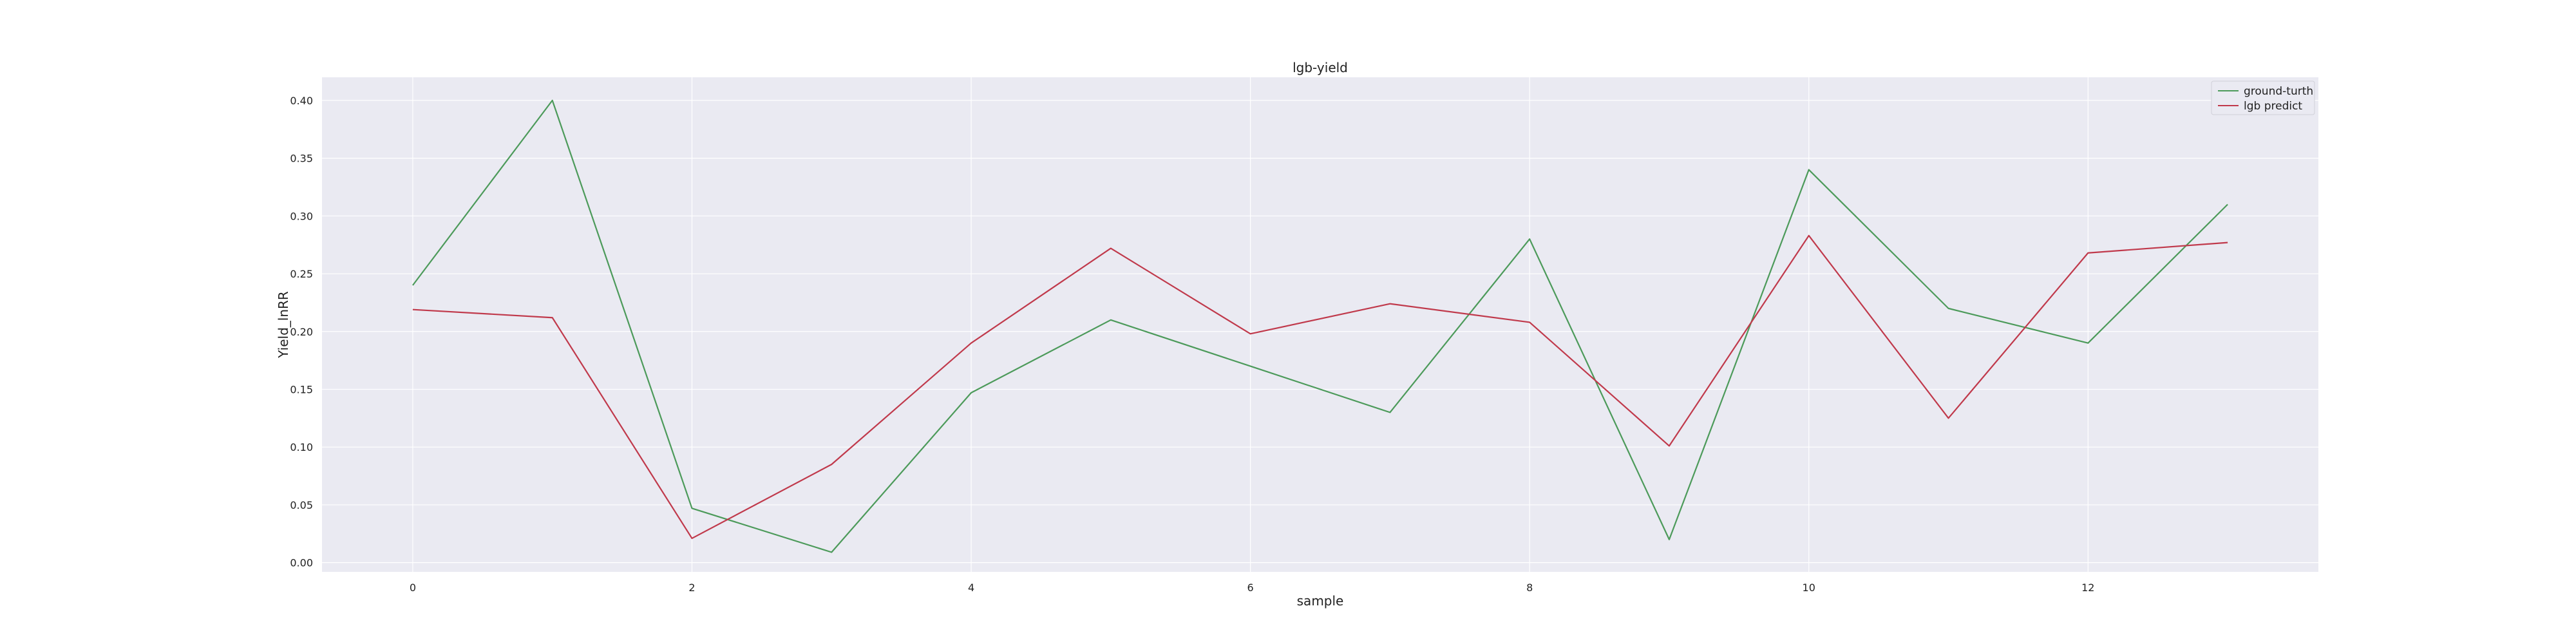 The height and width of the screenshot is (644, 2576). I want to click on x-tick-label: 10, so click(1809, 588).